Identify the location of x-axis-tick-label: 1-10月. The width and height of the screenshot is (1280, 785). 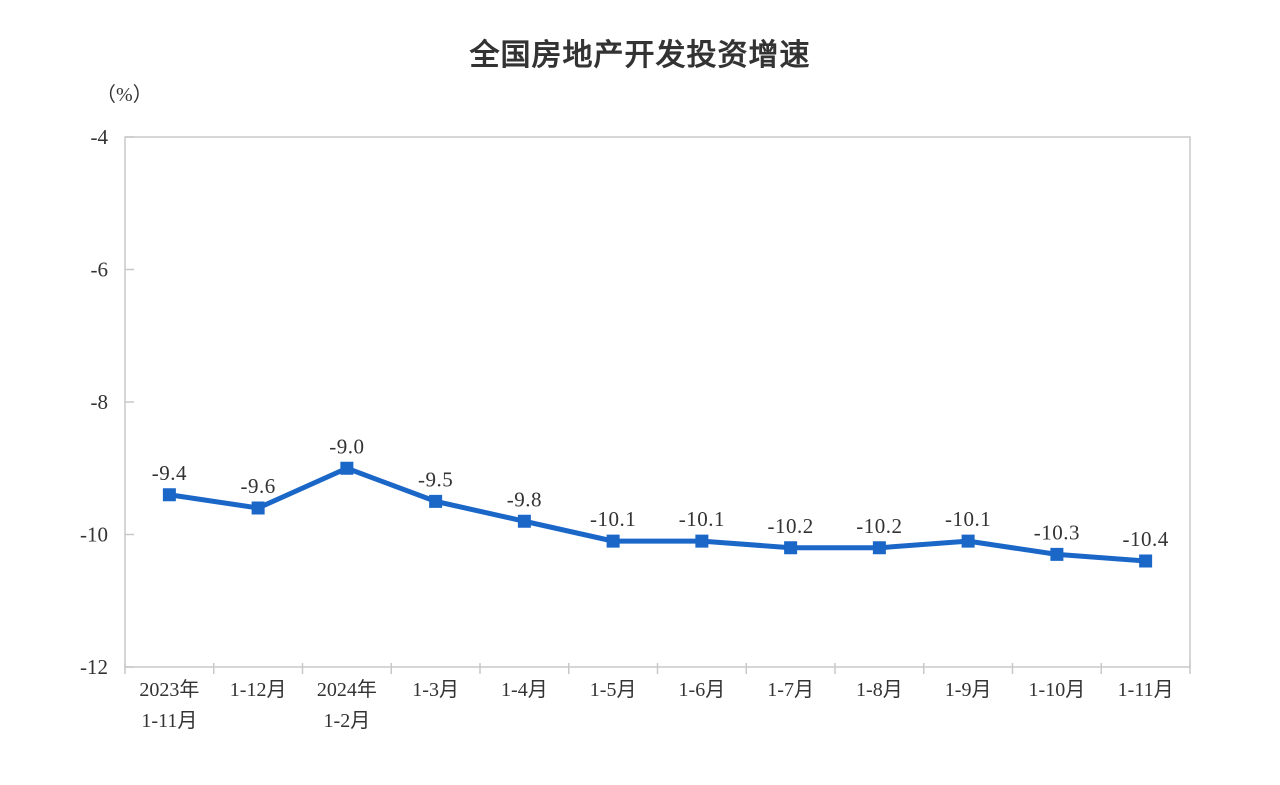
(1057, 690).